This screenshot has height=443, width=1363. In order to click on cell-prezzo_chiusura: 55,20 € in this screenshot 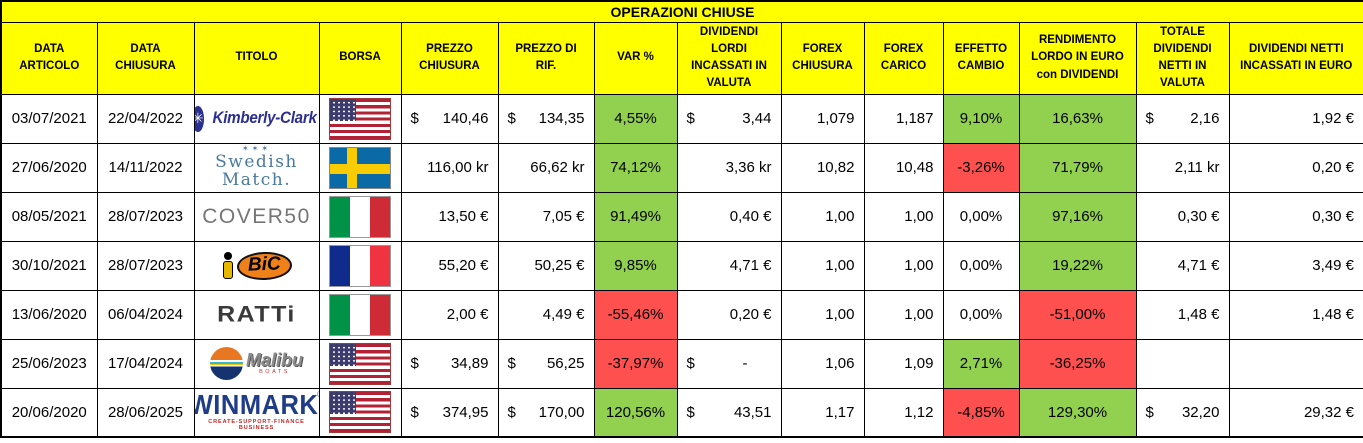, I will do `click(449, 265)`.